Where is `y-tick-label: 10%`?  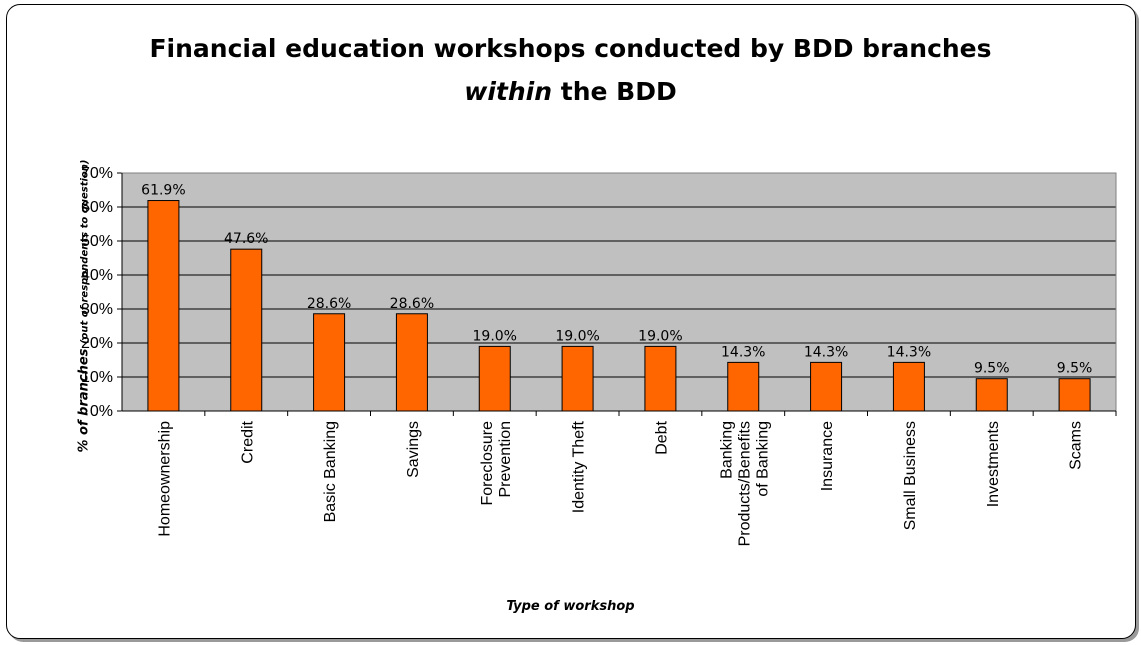
y-tick-label: 10% is located at coordinates (97, 377).